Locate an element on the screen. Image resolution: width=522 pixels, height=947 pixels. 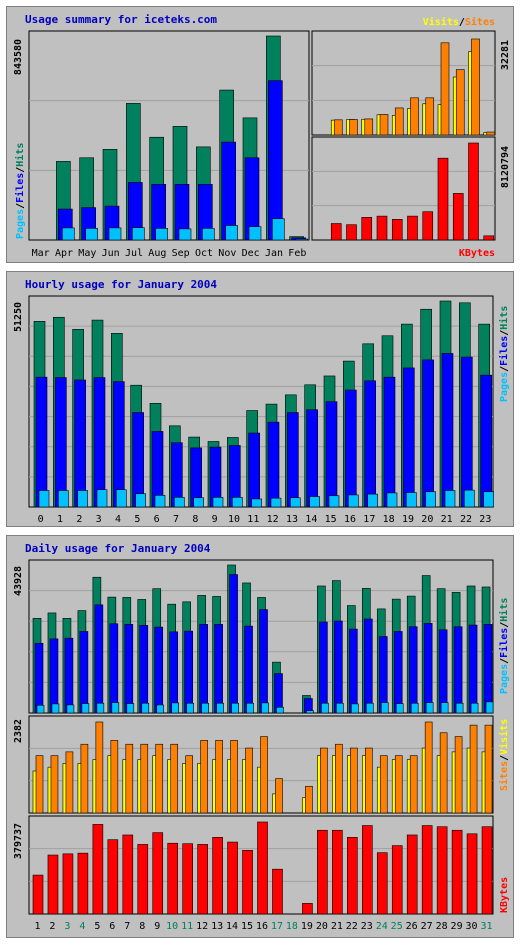
day-tick-label: 13 is located at coordinates (217, 926).